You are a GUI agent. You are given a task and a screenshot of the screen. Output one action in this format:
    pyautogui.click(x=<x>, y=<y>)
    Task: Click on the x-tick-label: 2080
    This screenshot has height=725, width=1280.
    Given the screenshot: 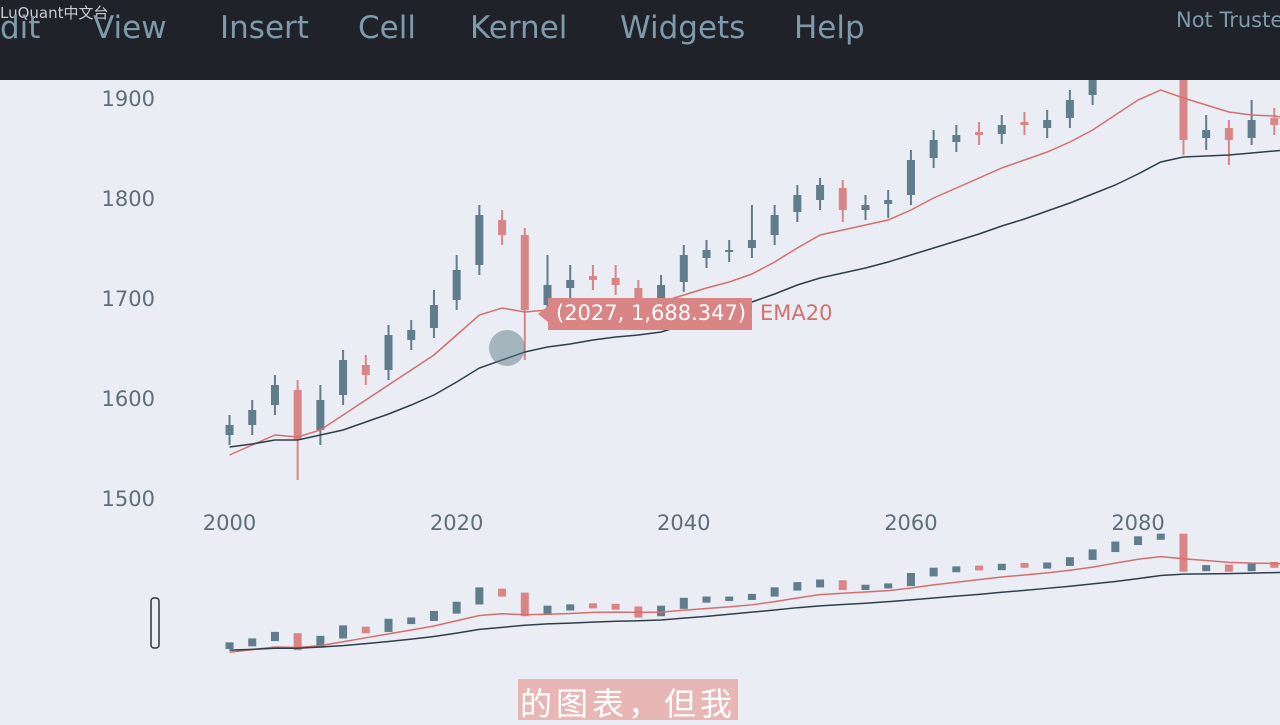 What is the action you would take?
    pyautogui.click(x=1137, y=523)
    